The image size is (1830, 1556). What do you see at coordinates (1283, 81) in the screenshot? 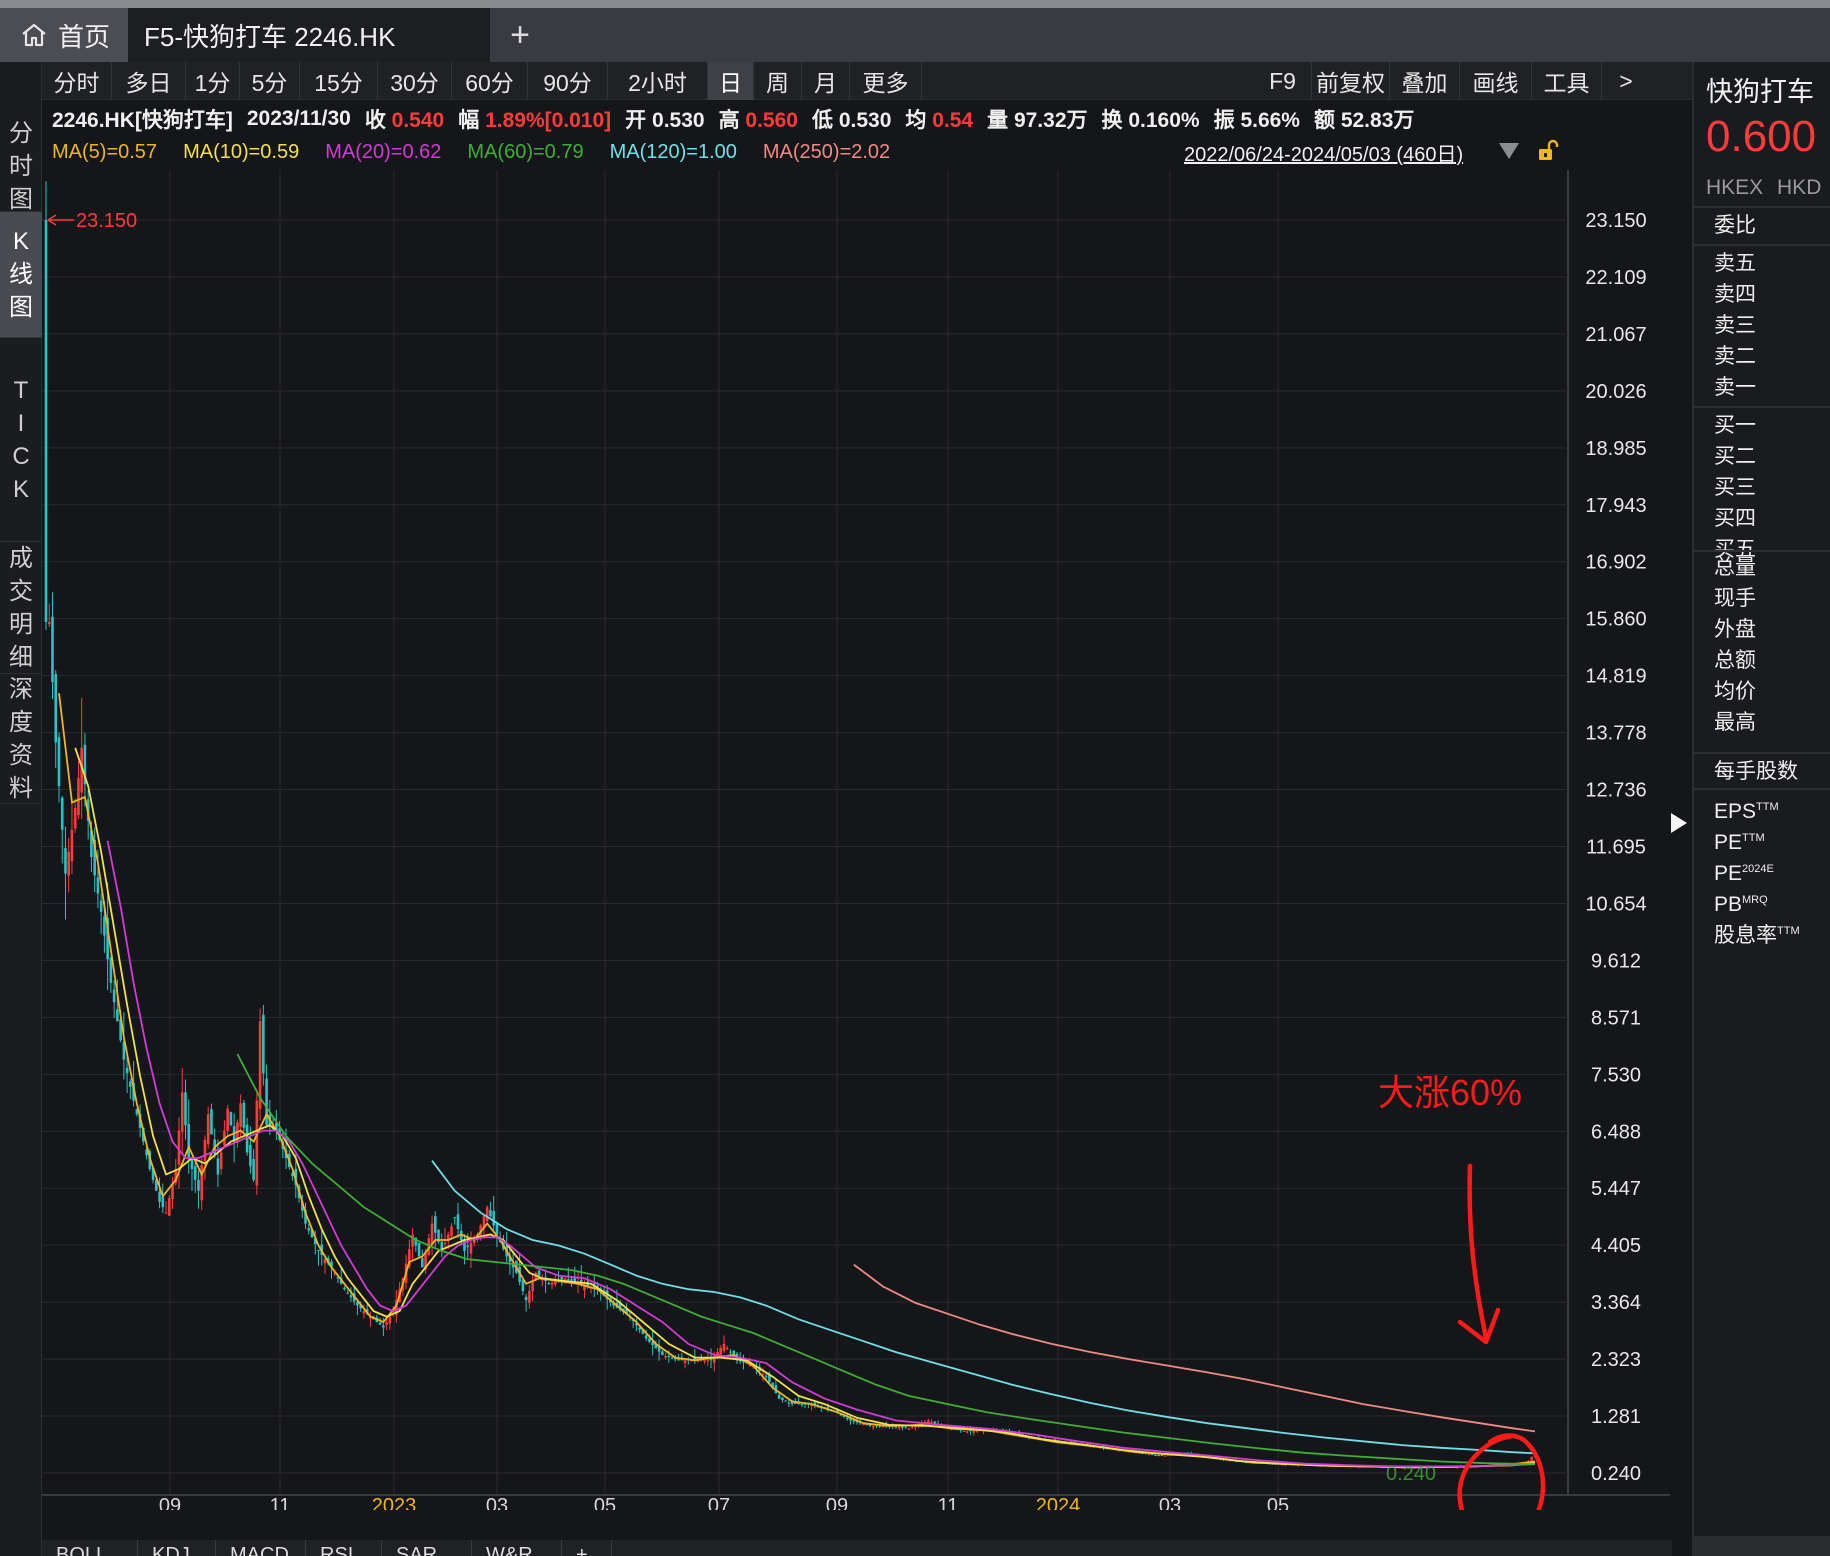
I see `tool-button-0: F9` at bounding box center [1283, 81].